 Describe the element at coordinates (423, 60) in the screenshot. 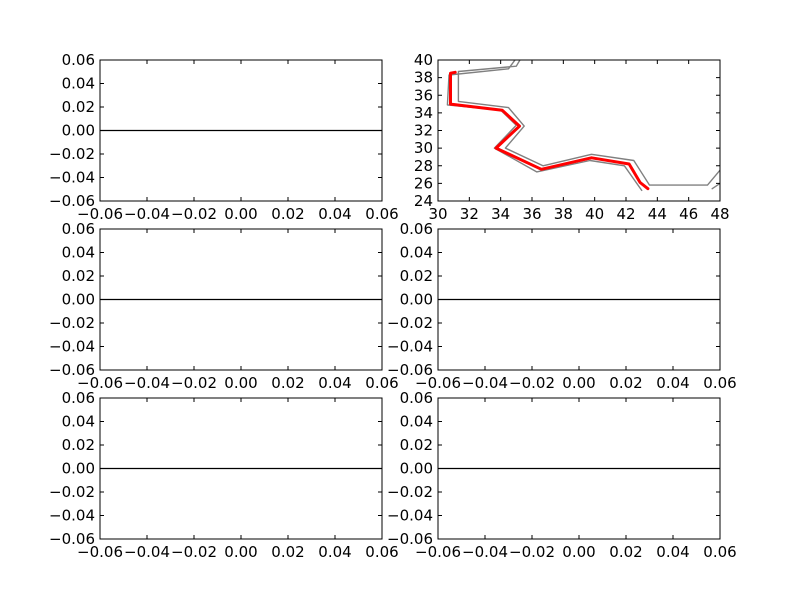

I see `y-tick-label: 40` at that location.